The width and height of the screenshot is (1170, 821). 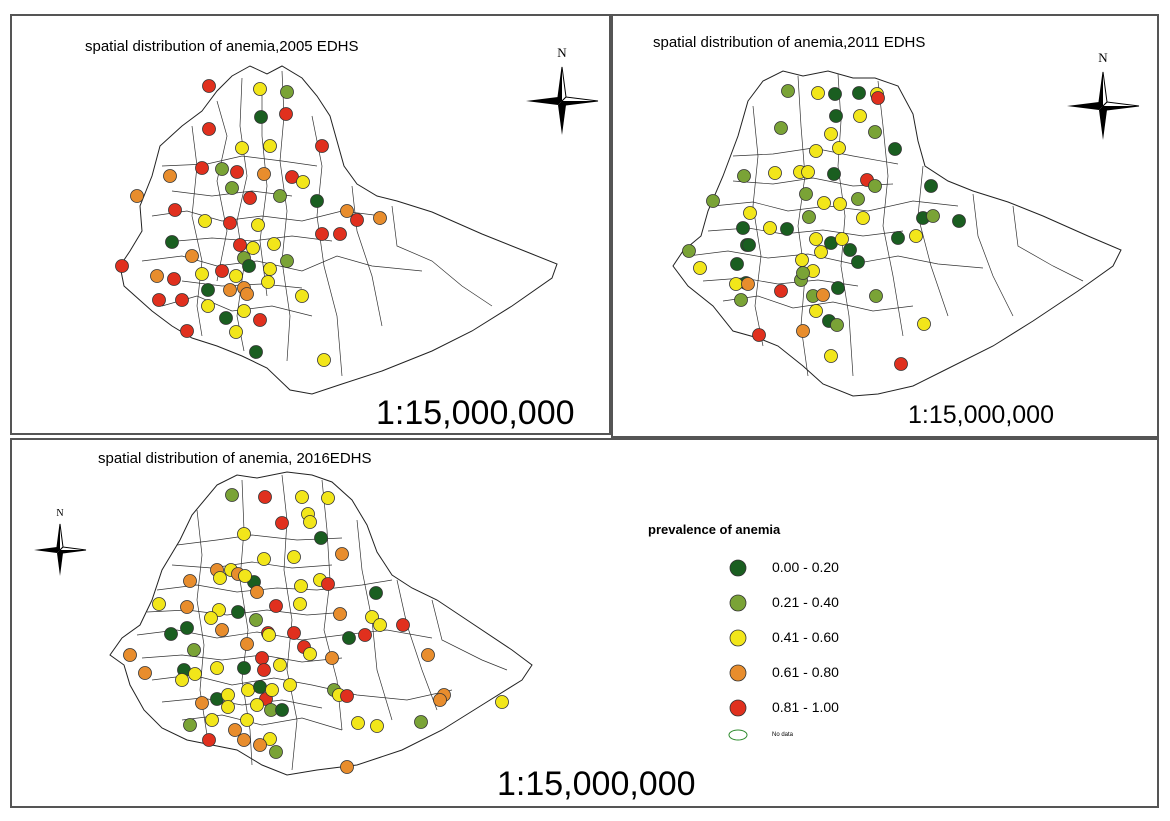 I want to click on cluster-points, so click(x=316, y=631).